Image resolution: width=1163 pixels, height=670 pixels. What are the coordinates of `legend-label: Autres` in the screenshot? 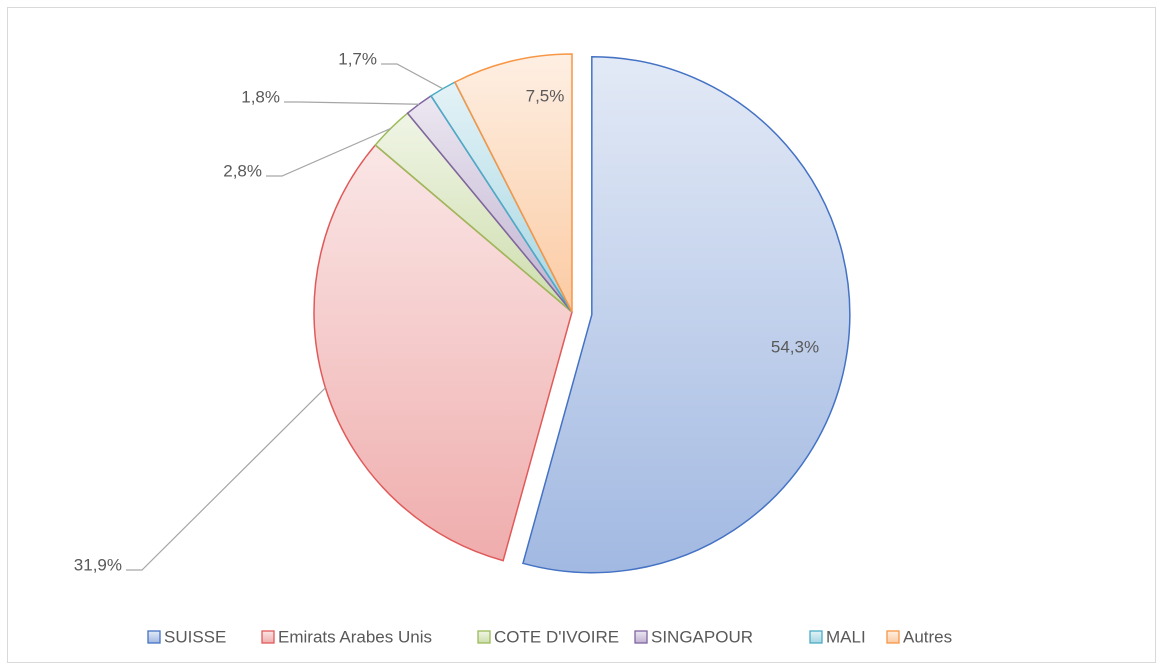 It's located at (927, 636).